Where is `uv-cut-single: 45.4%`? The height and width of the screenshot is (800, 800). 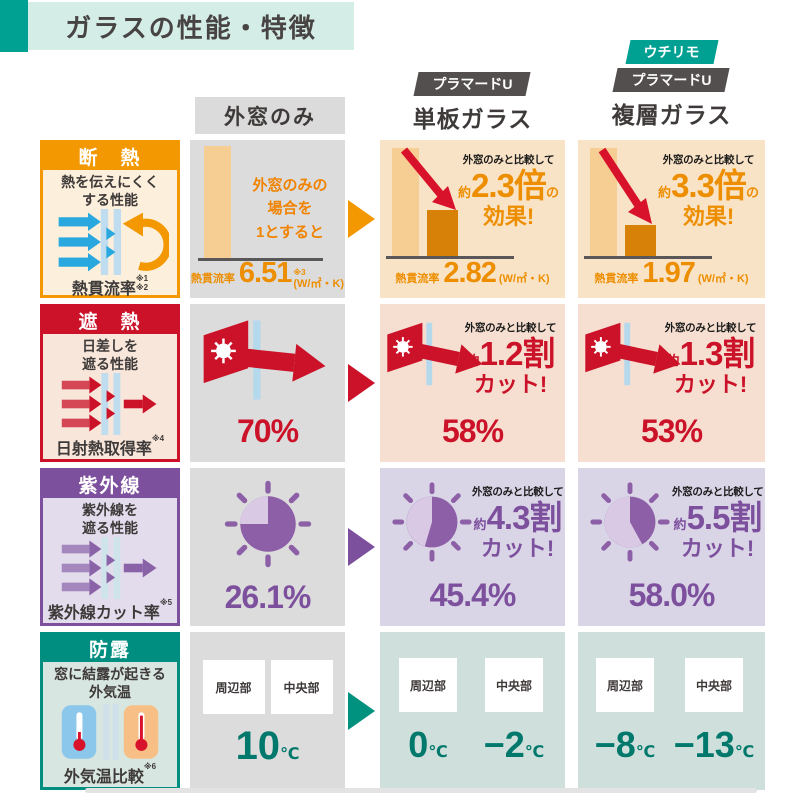 uv-cut-single: 45.4% is located at coordinates (473, 595).